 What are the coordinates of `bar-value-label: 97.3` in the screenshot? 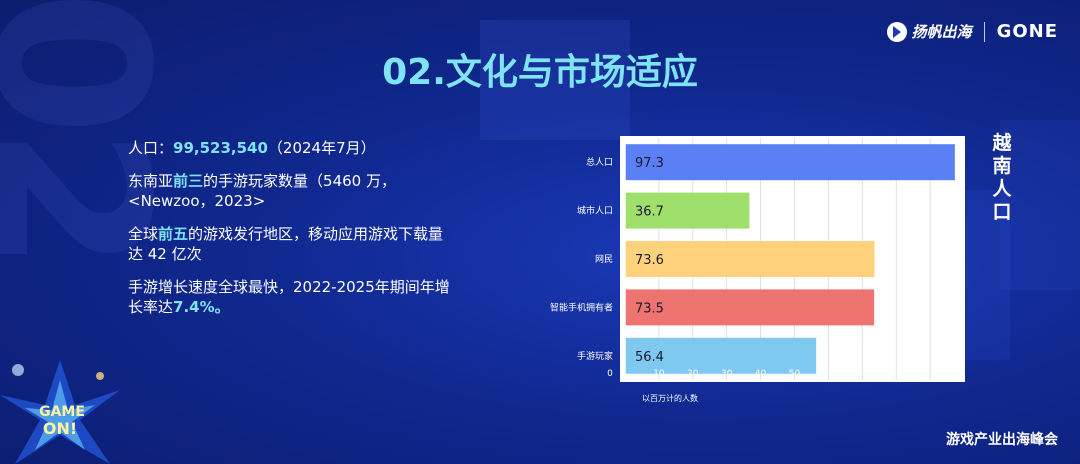 It's located at (649, 163).